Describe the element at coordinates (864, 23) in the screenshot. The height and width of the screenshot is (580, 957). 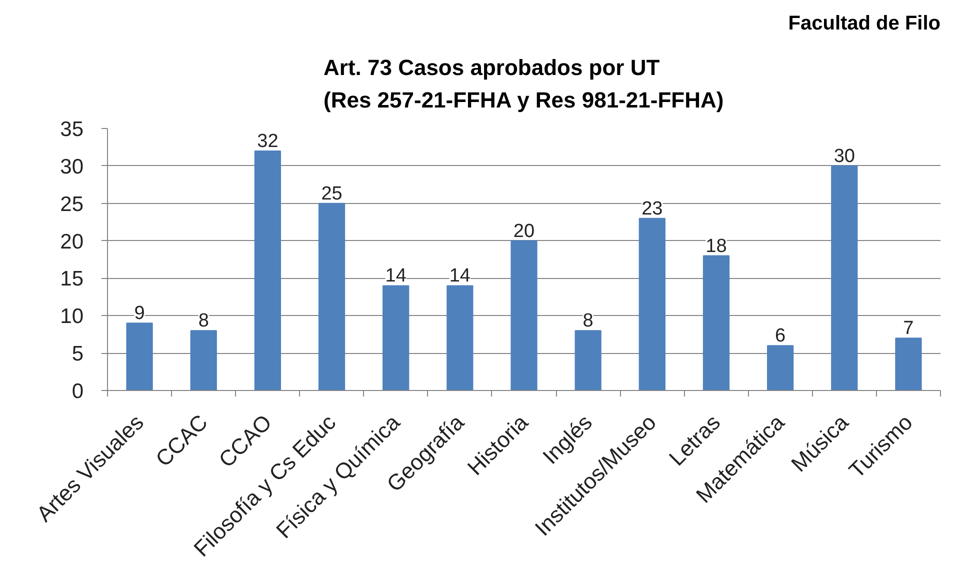
I see `text: Facultad de Filo` at that location.